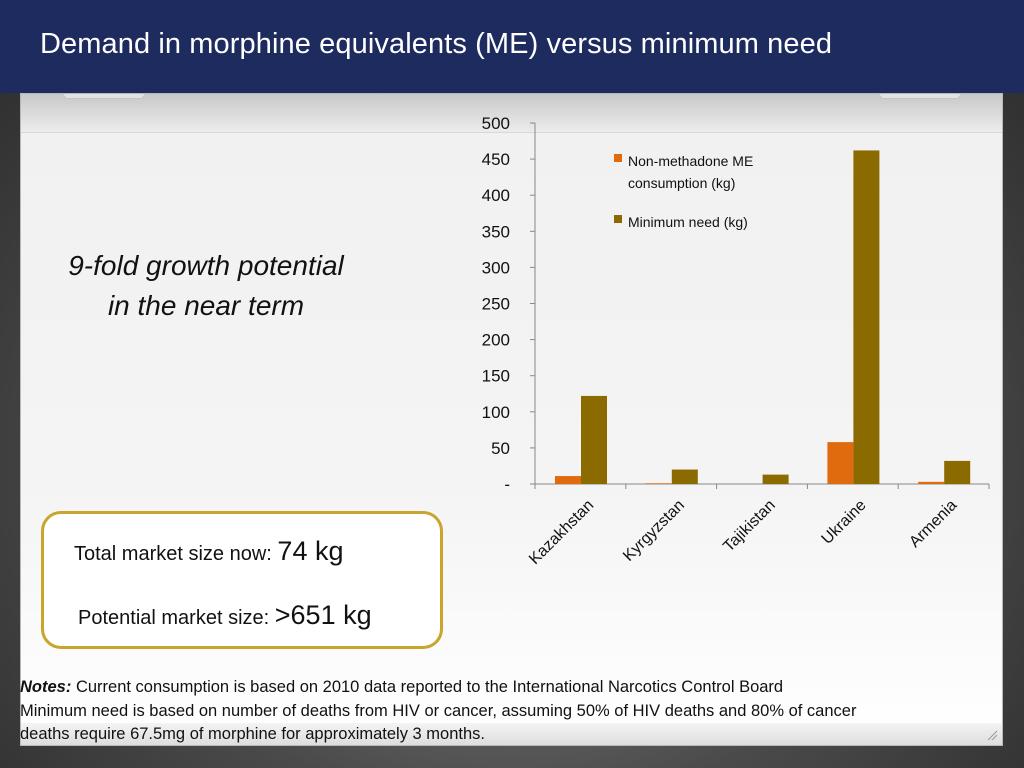 The width and height of the screenshot is (1024, 768). What do you see at coordinates (690, 161) in the screenshot?
I see `legend-entry-text: Non-methadone ME` at bounding box center [690, 161].